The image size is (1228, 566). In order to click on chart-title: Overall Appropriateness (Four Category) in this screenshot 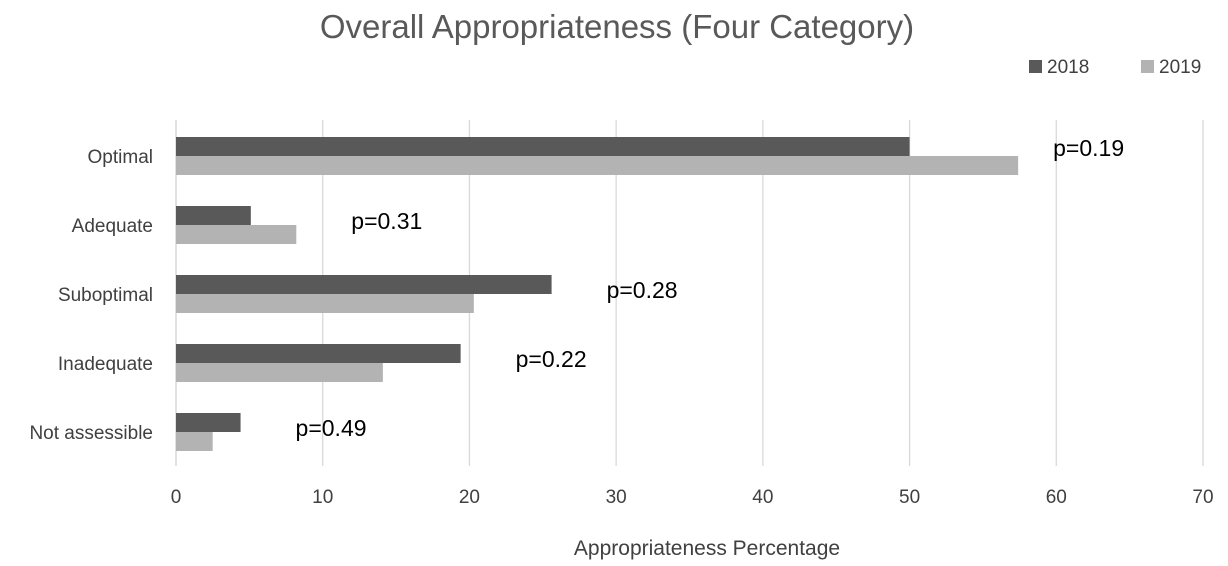, I will do `click(617, 26)`.